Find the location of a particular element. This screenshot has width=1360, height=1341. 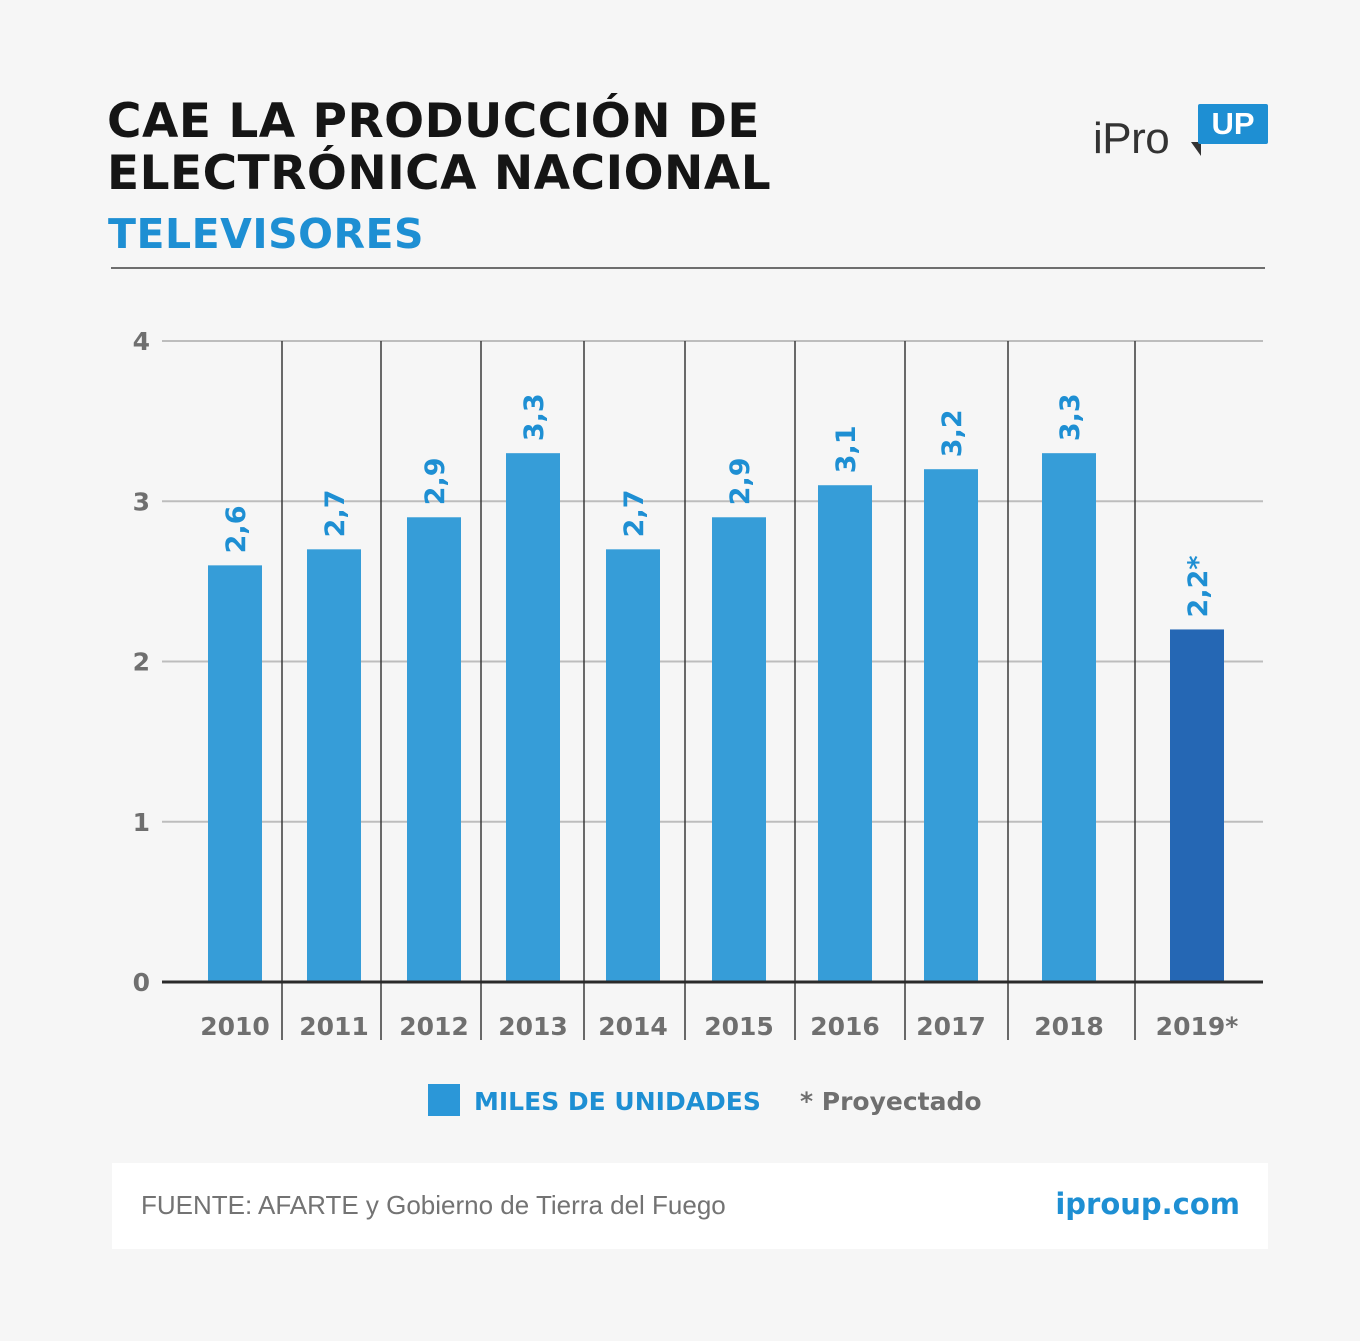

chart-subtitle: TELEVISORES is located at coordinates (266, 234).